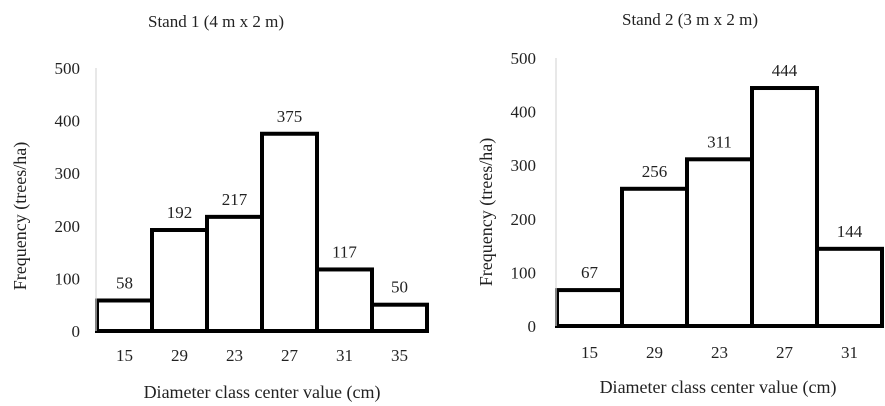 The height and width of the screenshot is (406, 885). Describe the element at coordinates (850, 231) in the screenshot. I see `data-label: 144` at that location.